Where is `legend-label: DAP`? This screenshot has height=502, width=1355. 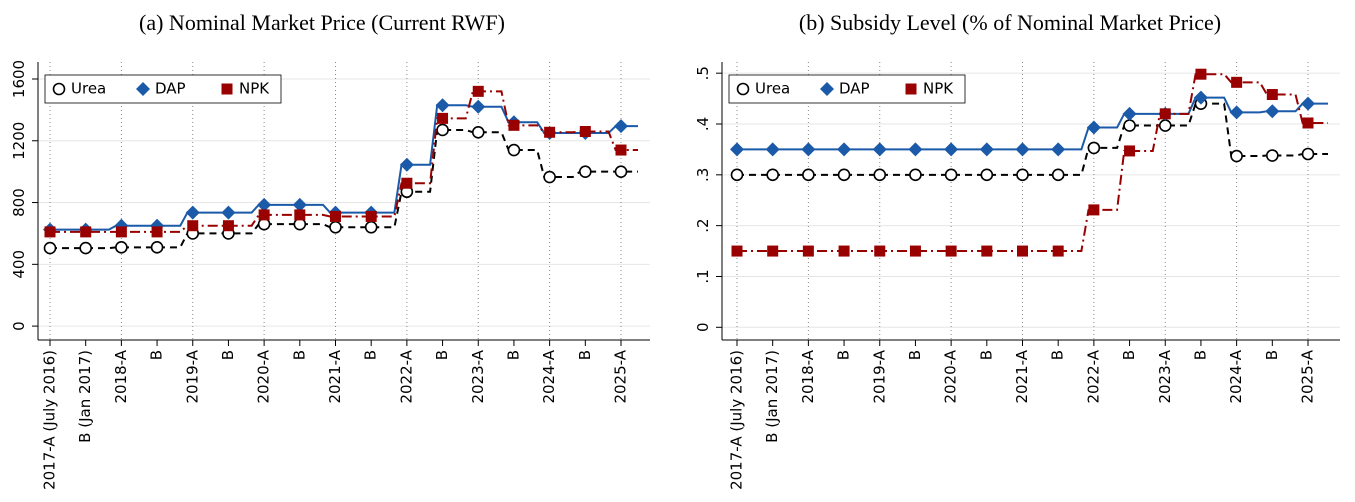
legend-label: DAP is located at coordinates (170, 89).